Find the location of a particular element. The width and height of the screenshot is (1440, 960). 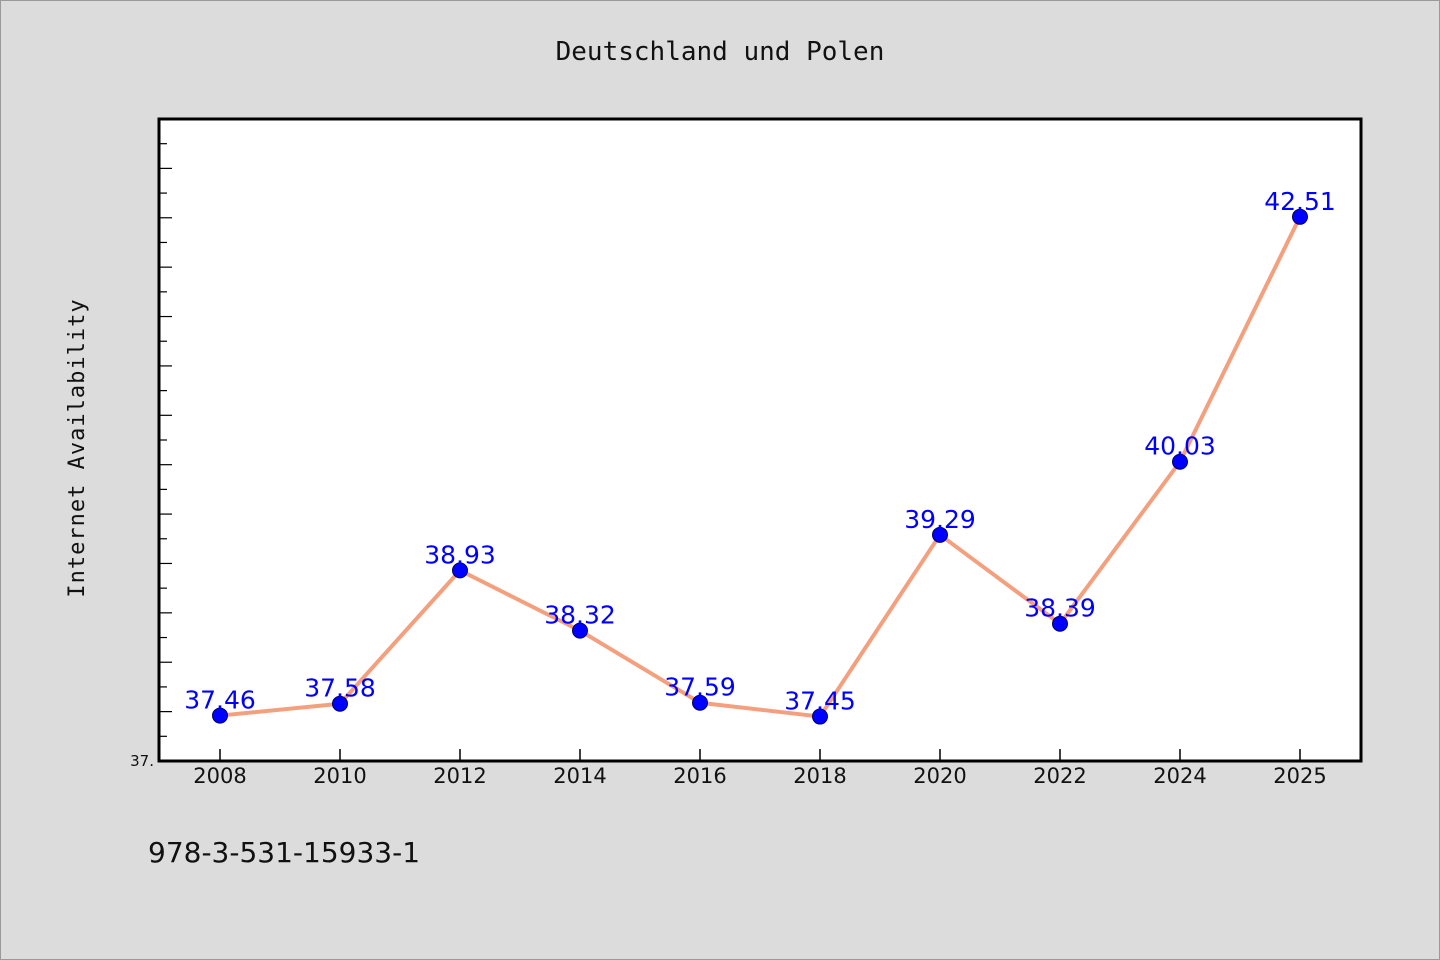

y-axis-ticks is located at coordinates (166, 440).